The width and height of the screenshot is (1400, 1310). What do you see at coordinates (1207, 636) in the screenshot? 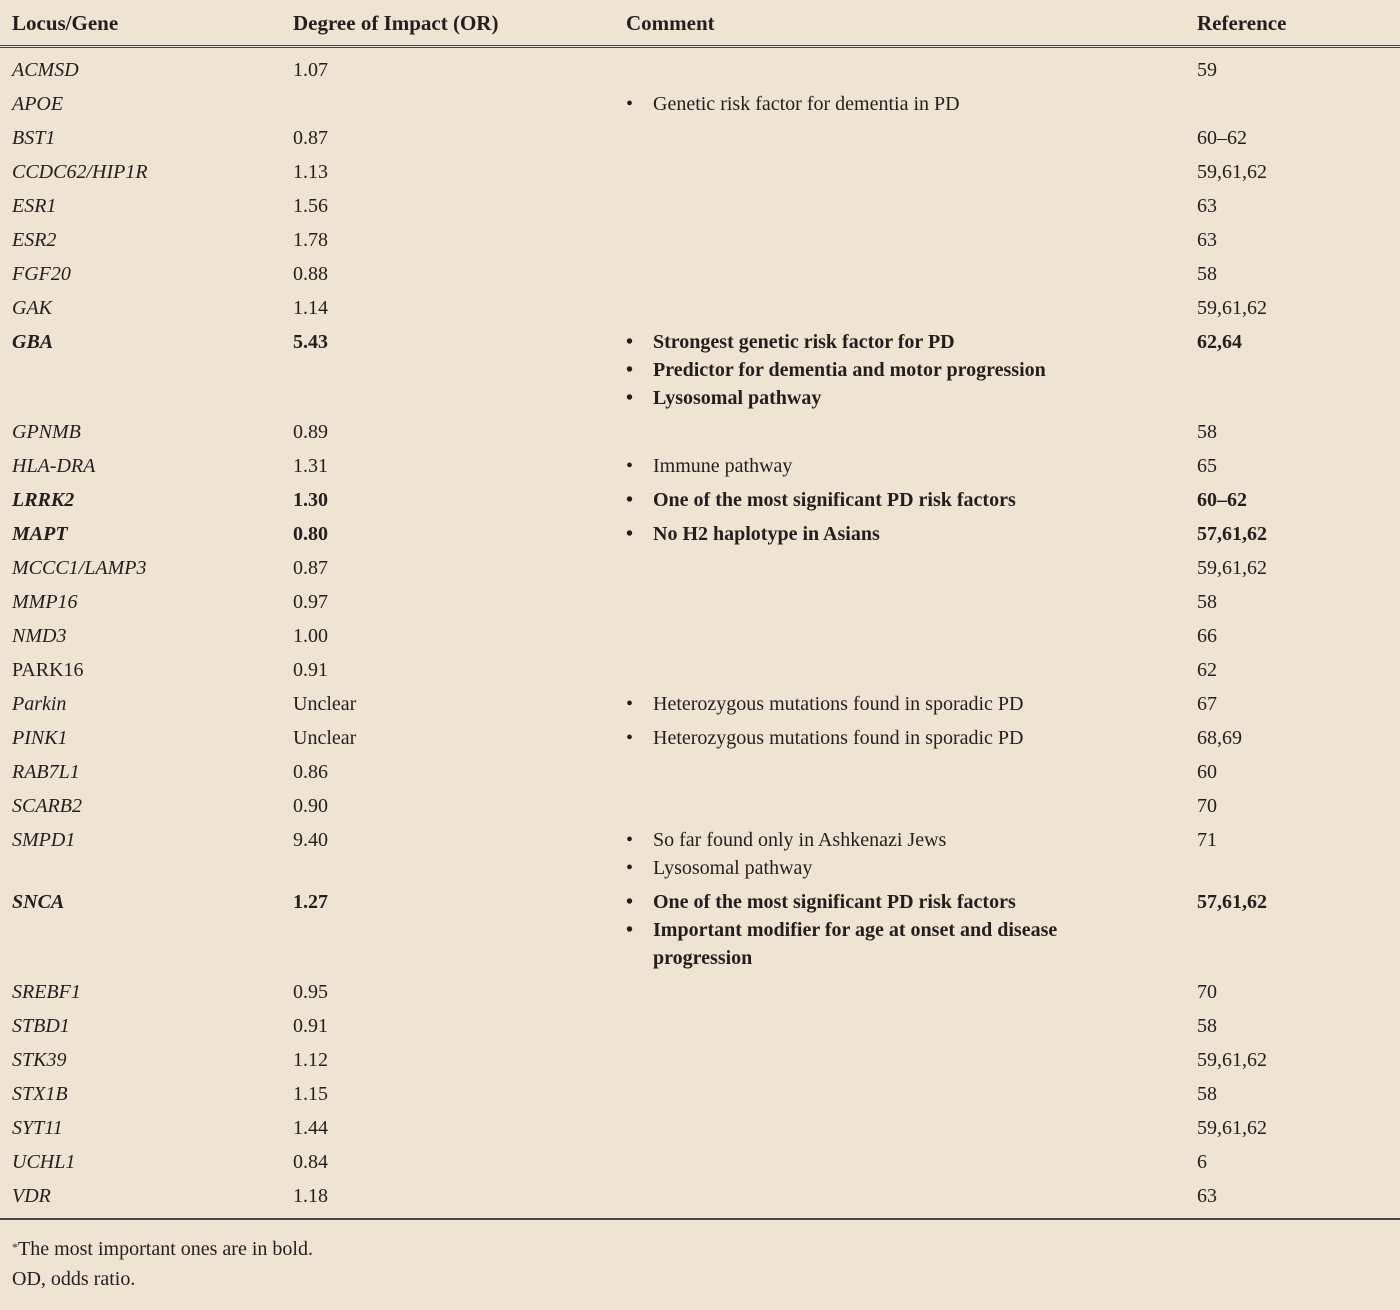
I see `reference-cell: 66` at bounding box center [1207, 636].